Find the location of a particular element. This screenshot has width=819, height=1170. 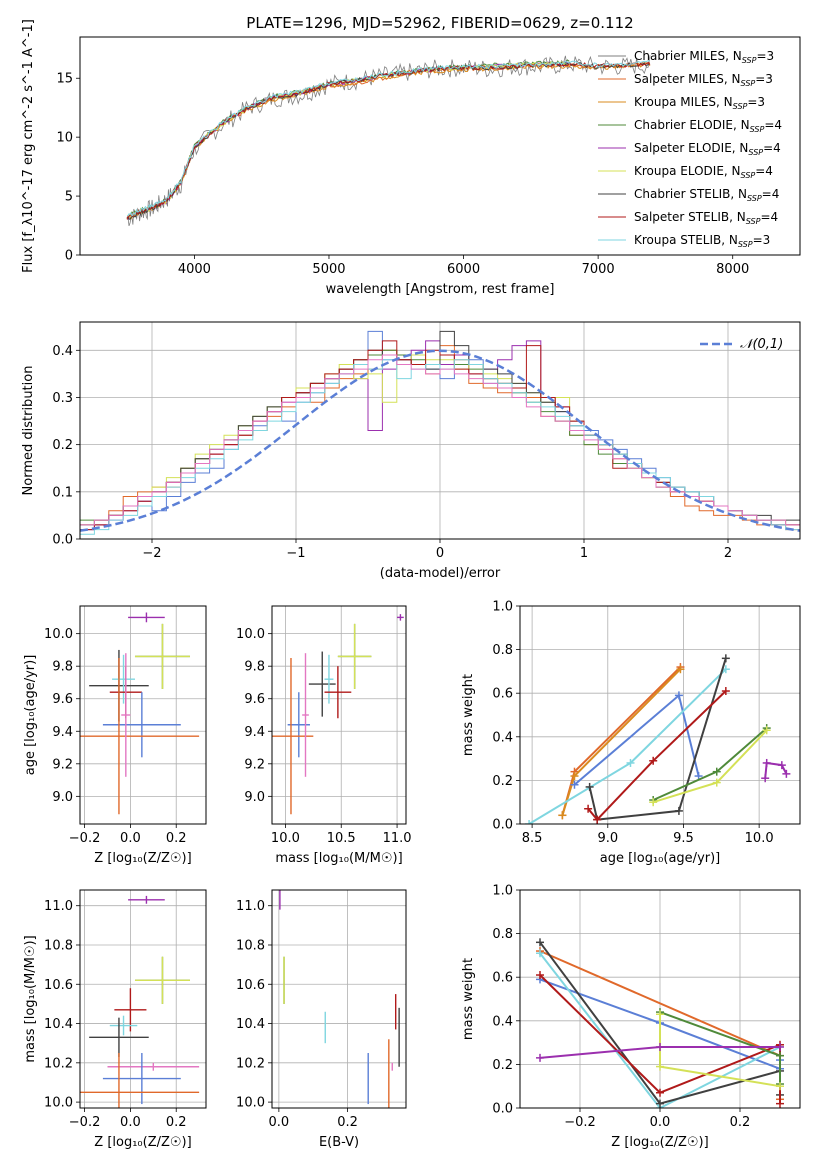

x-axis-label: mass [log₁₀(M/M☉)] is located at coordinates (338, 858).